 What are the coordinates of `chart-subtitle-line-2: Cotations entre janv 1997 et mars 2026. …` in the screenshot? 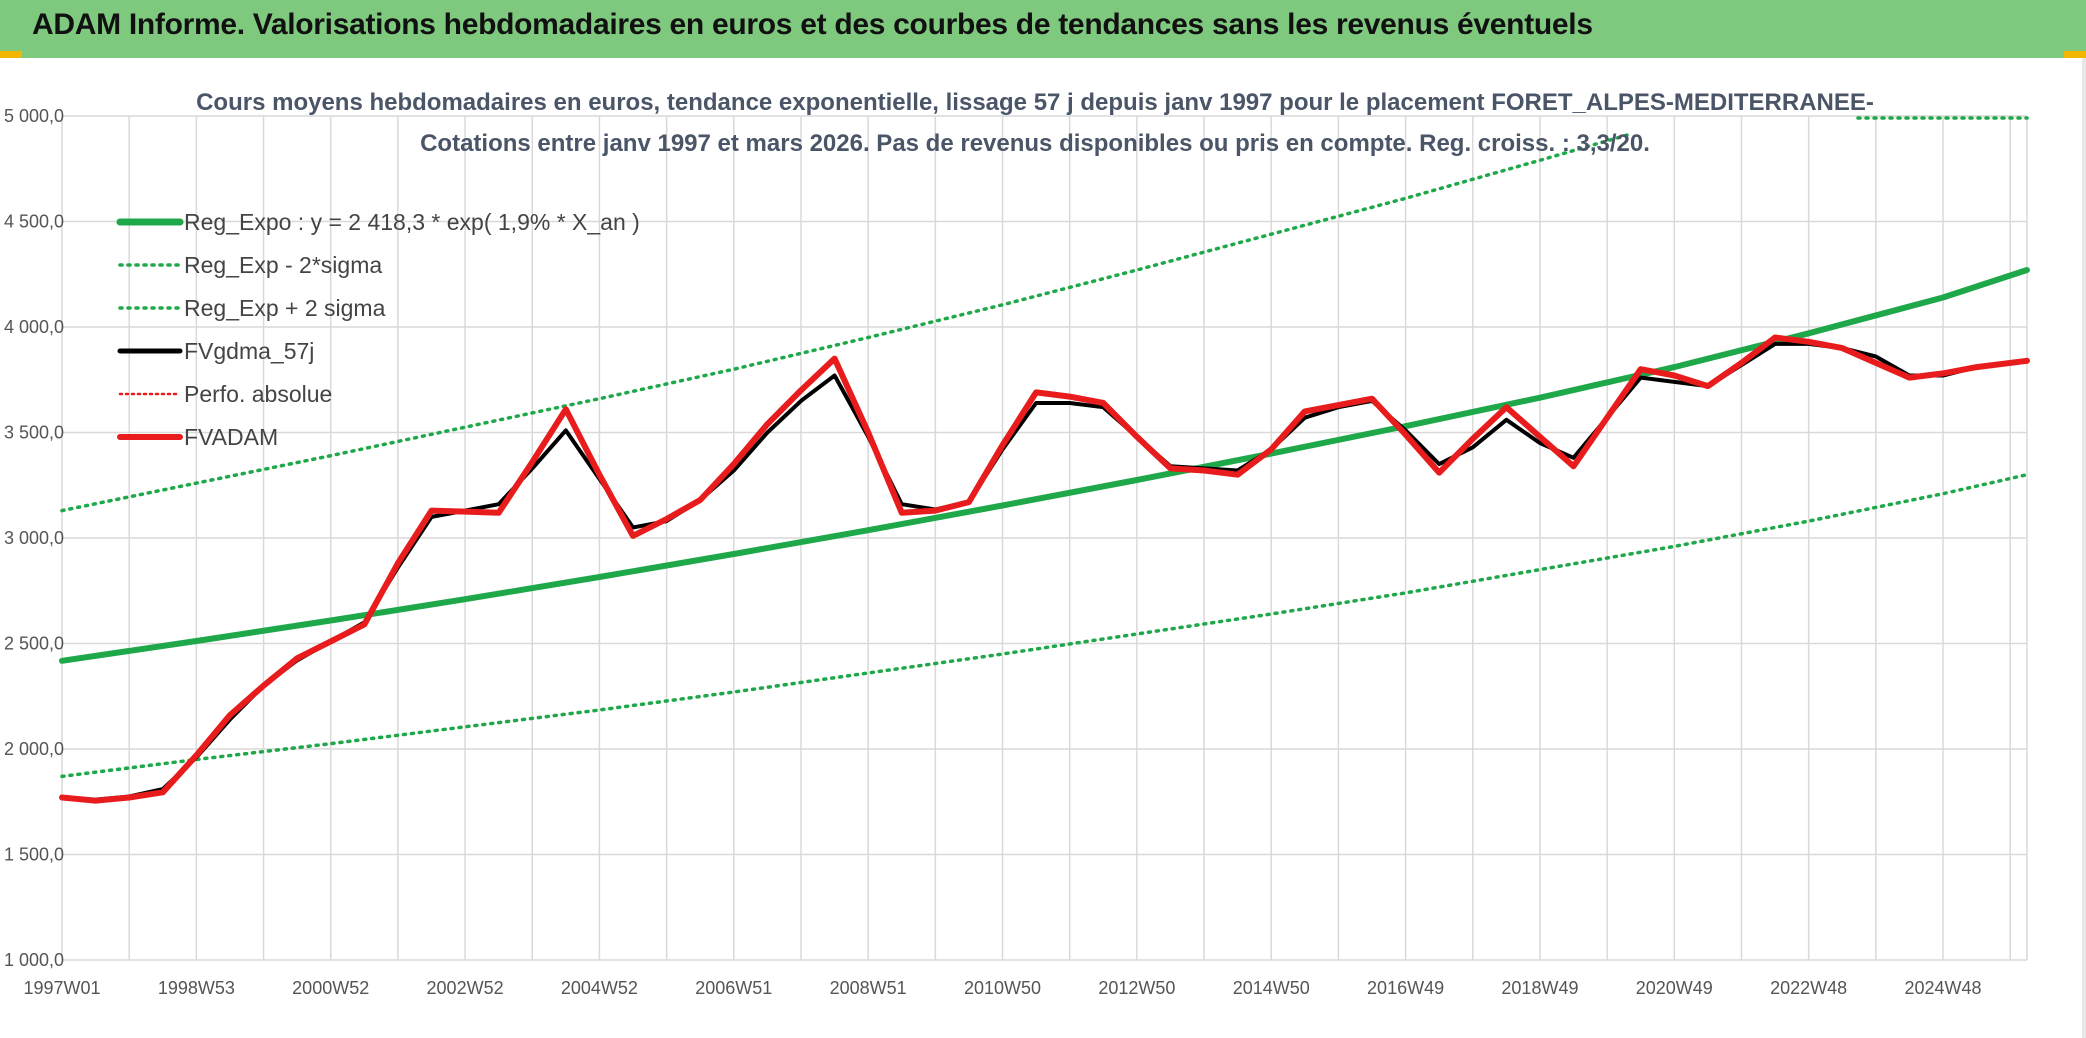 It's located at (1035, 143).